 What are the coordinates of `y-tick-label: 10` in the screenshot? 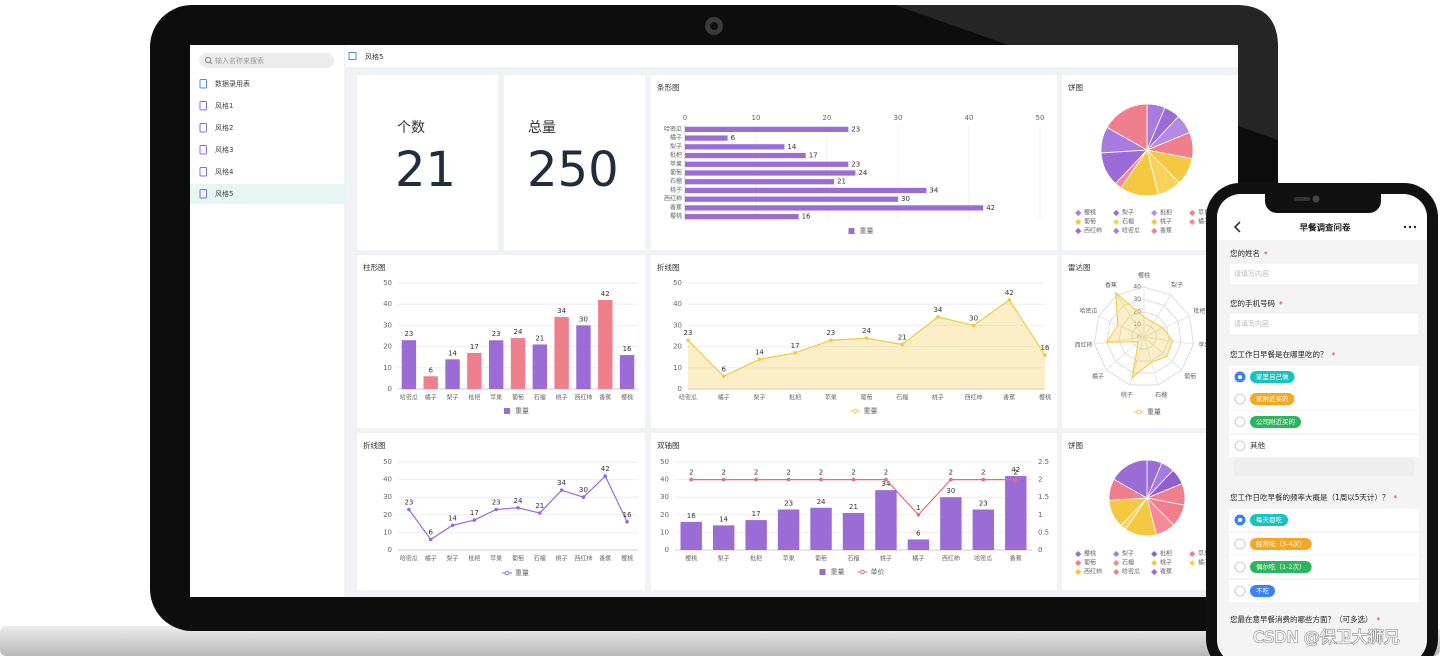 It's located at (677, 368).